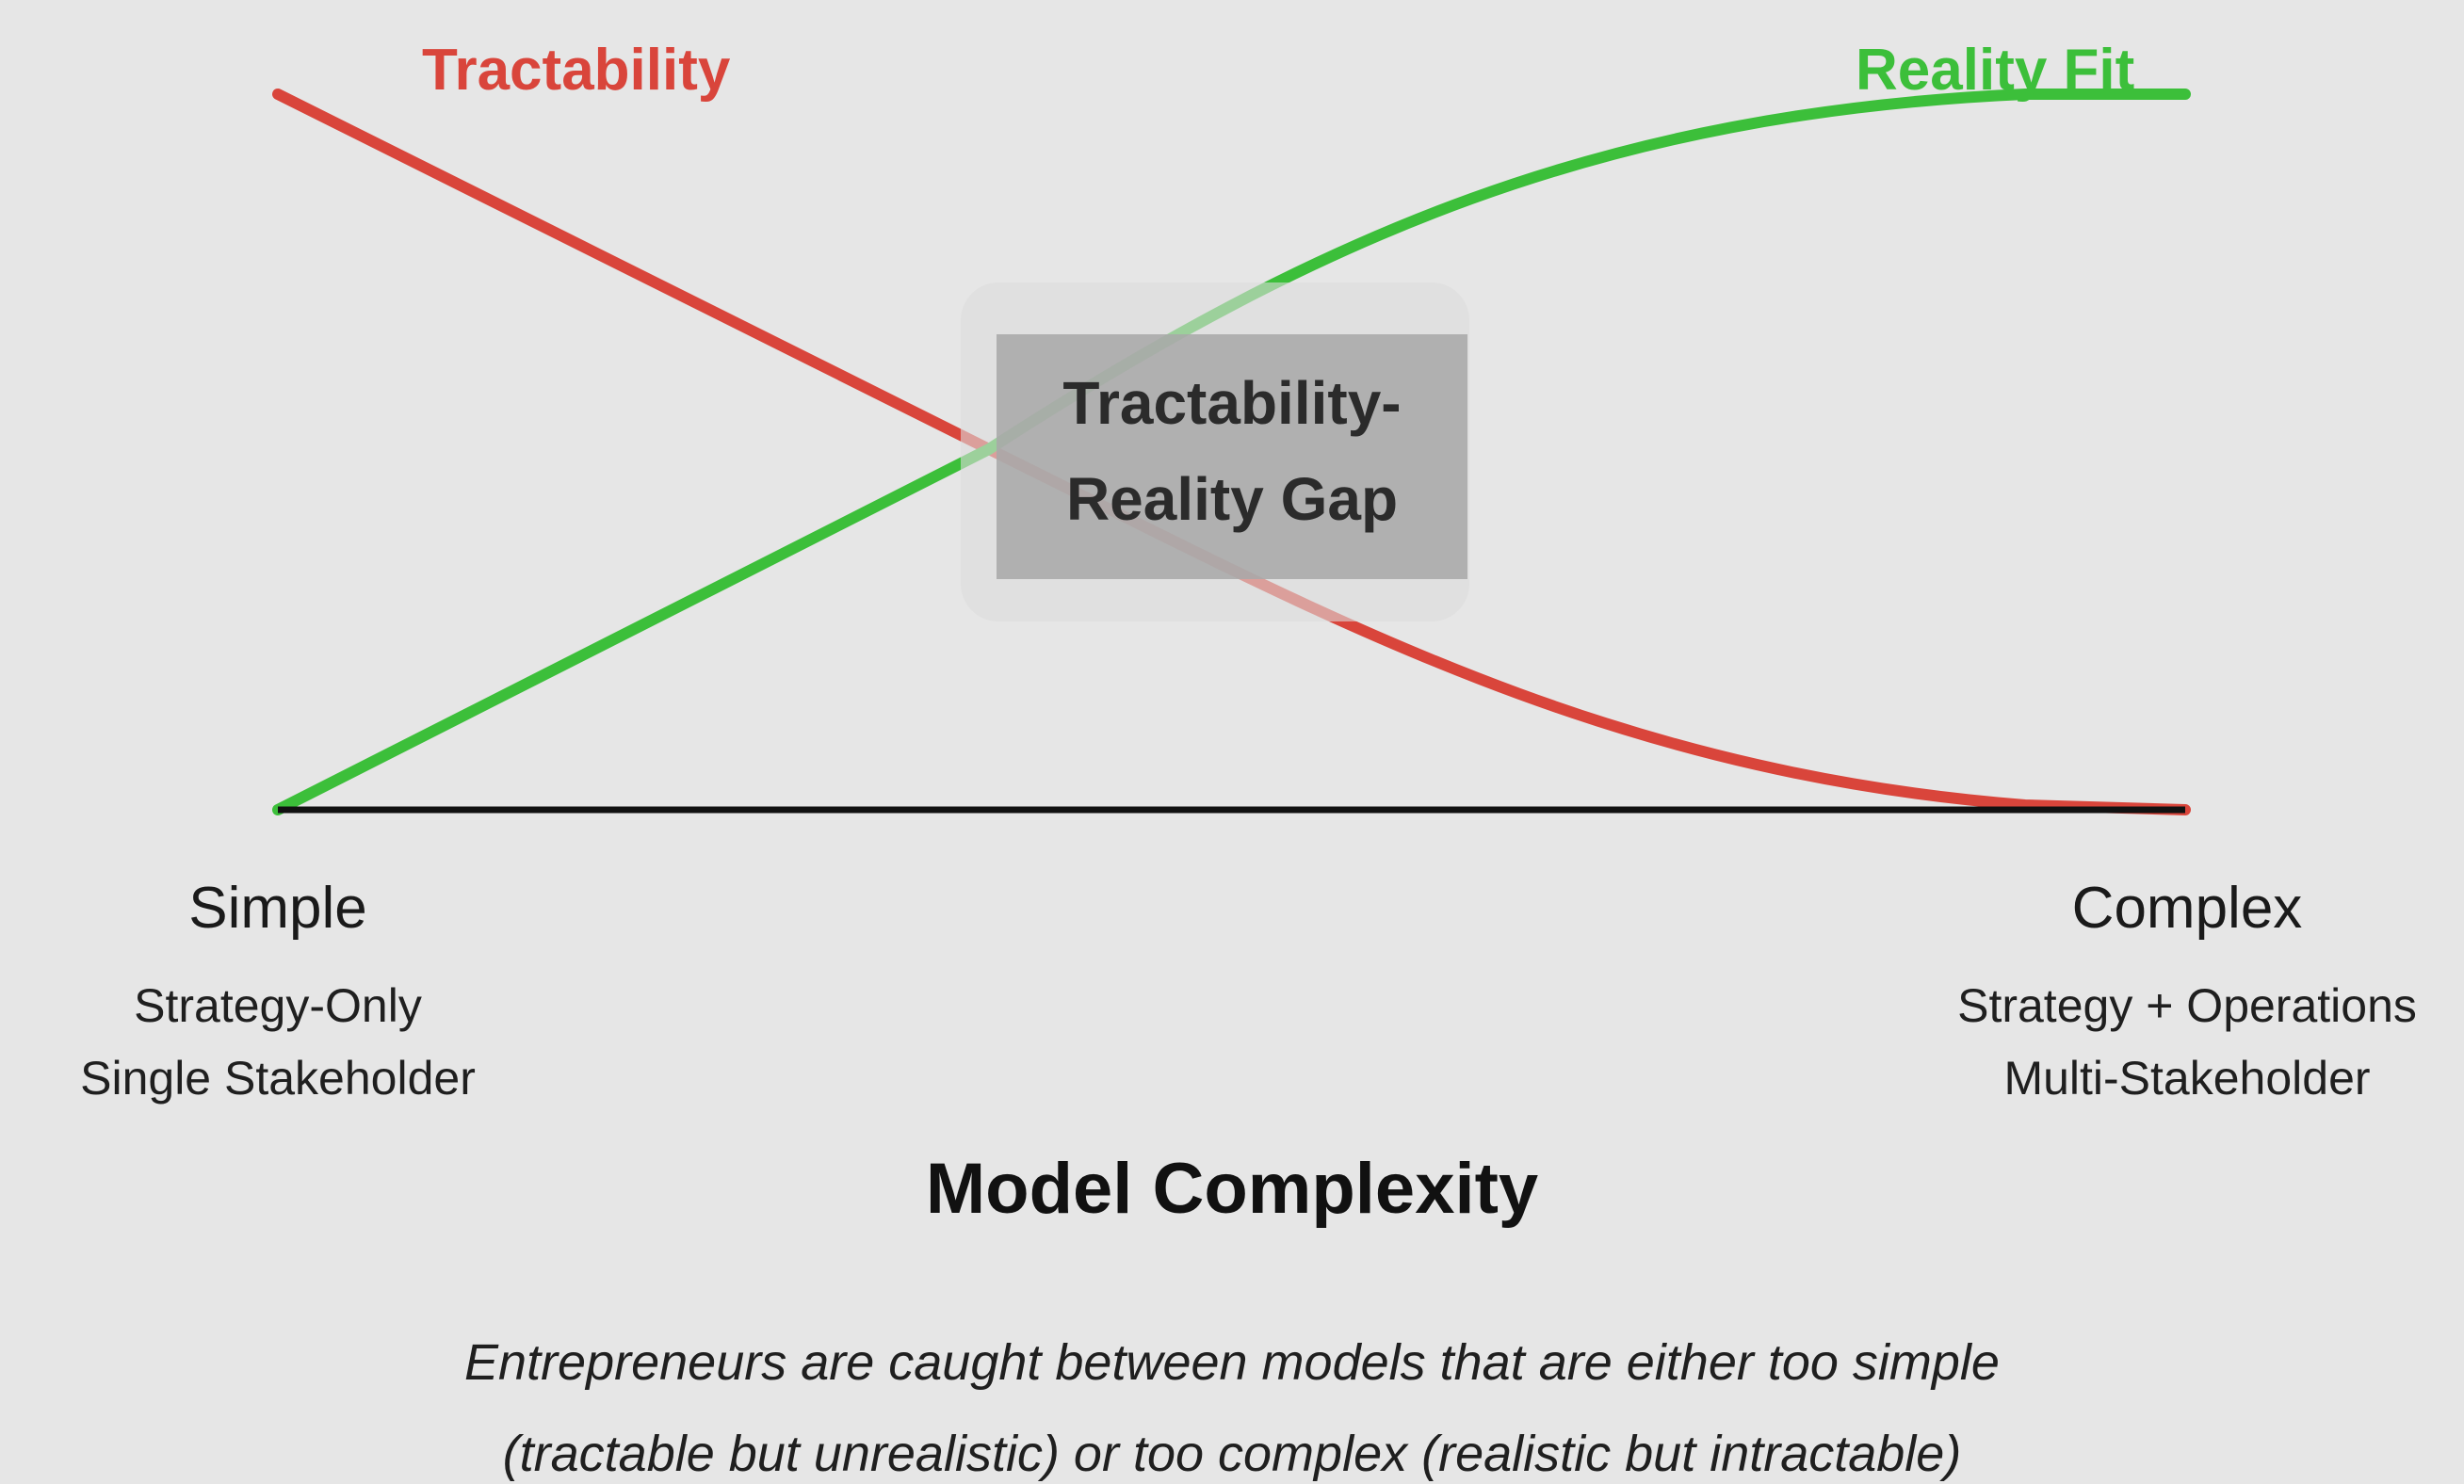 This screenshot has width=2464, height=1484. Describe the element at coordinates (1232, 456) in the screenshot. I see `gap-box` at that location.